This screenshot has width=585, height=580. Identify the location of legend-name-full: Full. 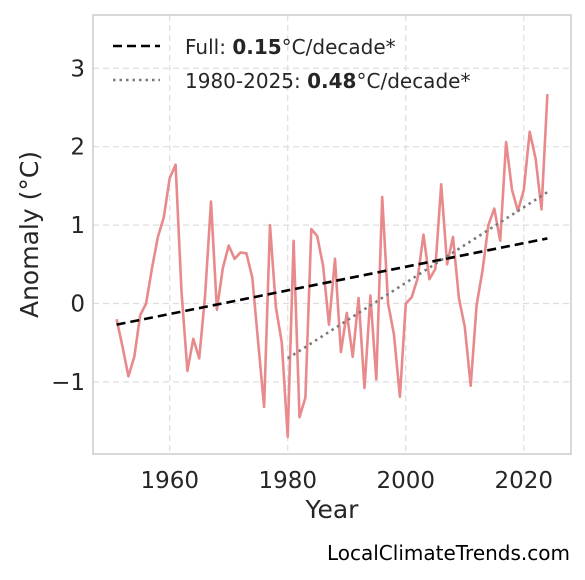
(202, 47).